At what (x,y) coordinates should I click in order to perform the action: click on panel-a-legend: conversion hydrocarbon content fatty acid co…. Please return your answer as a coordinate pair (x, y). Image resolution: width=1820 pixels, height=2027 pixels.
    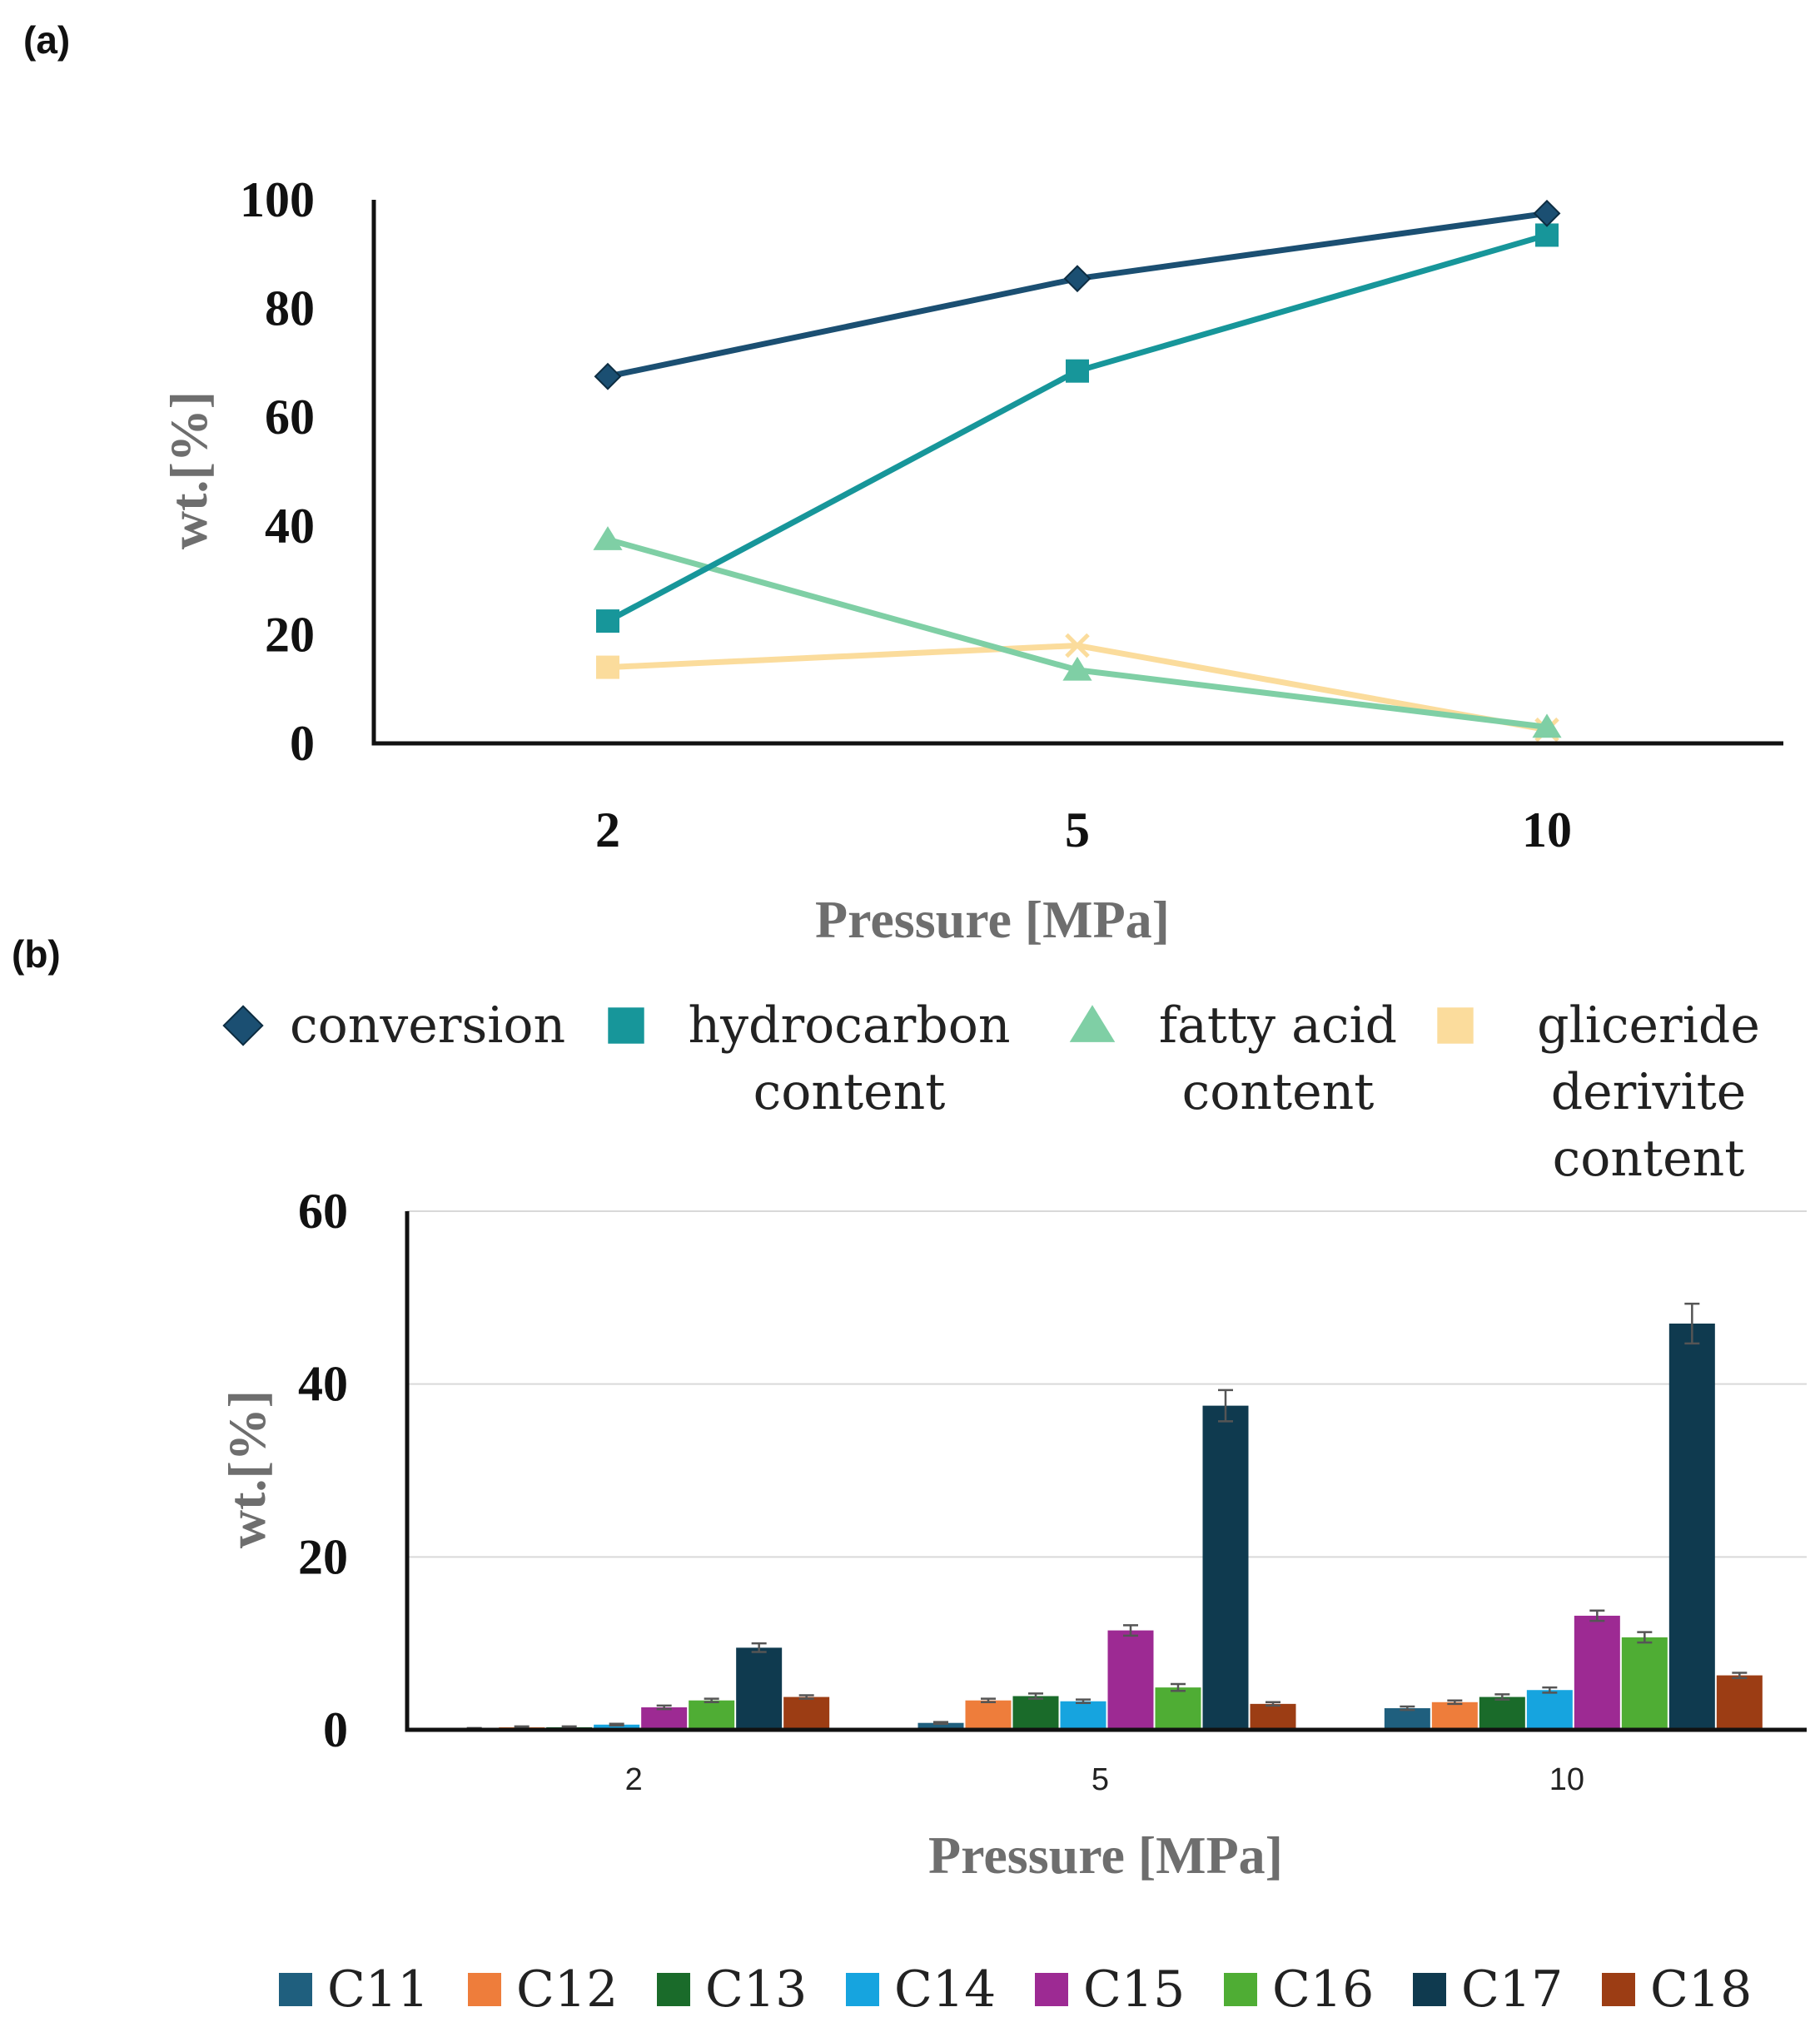
    Looking at the image, I should click on (991, 1092).